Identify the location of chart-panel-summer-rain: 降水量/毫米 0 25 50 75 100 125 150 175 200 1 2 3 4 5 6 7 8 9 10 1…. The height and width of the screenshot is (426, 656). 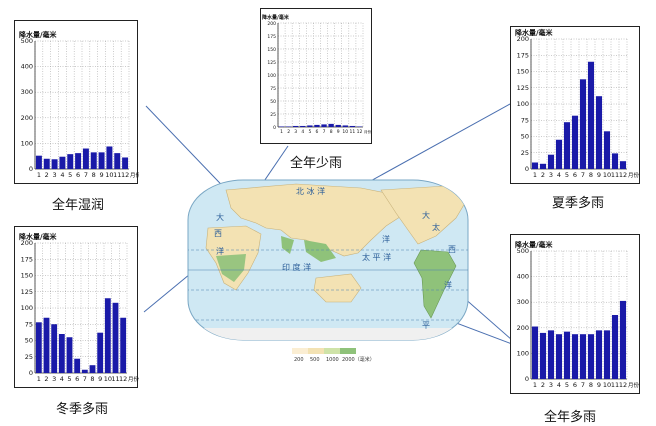
(575, 105).